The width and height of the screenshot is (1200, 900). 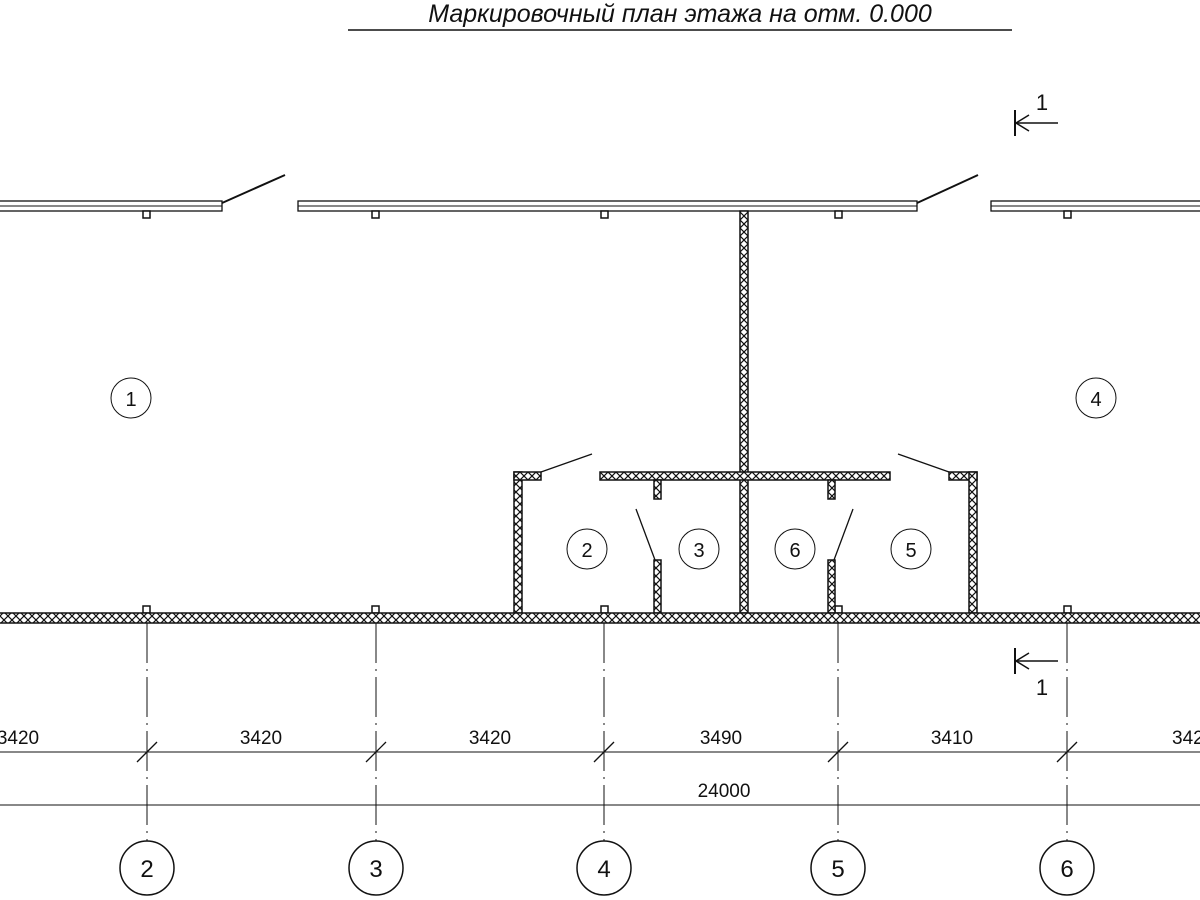 What do you see at coordinates (607, 609) in the screenshot?
I see `columns-bottom` at bounding box center [607, 609].